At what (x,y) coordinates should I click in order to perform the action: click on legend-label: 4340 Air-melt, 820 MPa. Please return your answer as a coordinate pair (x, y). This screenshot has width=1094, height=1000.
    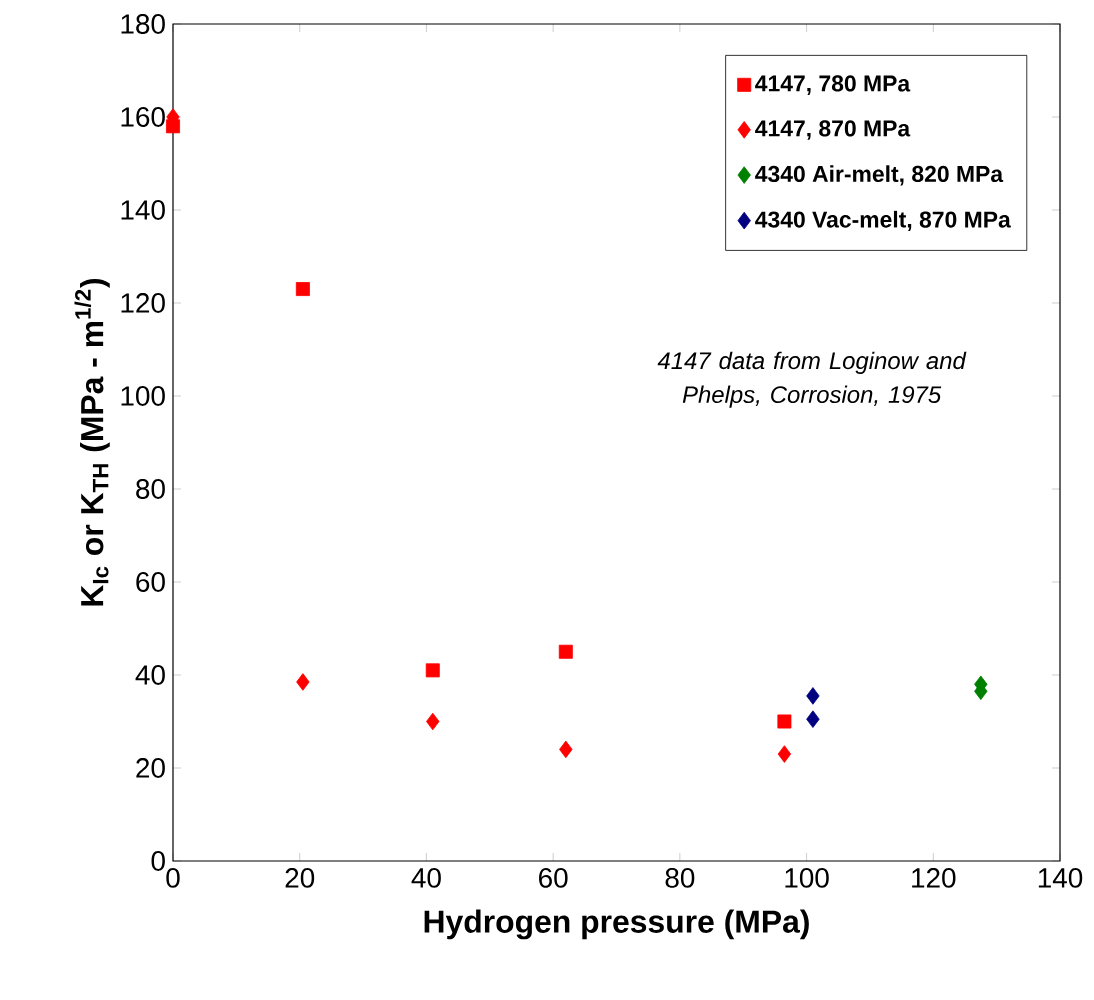
    Looking at the image, I should click on (879, 175).